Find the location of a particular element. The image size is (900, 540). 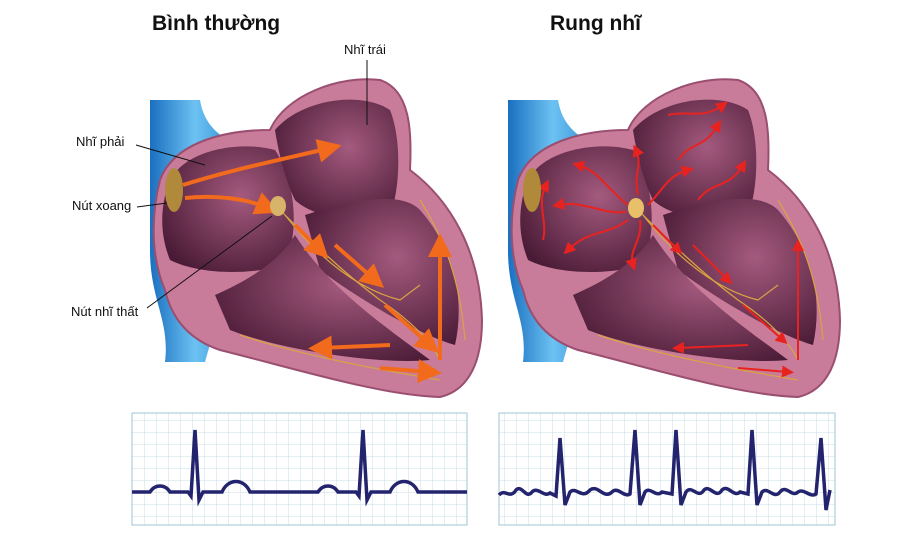

leader-lines is located at coordinates (251, 184).